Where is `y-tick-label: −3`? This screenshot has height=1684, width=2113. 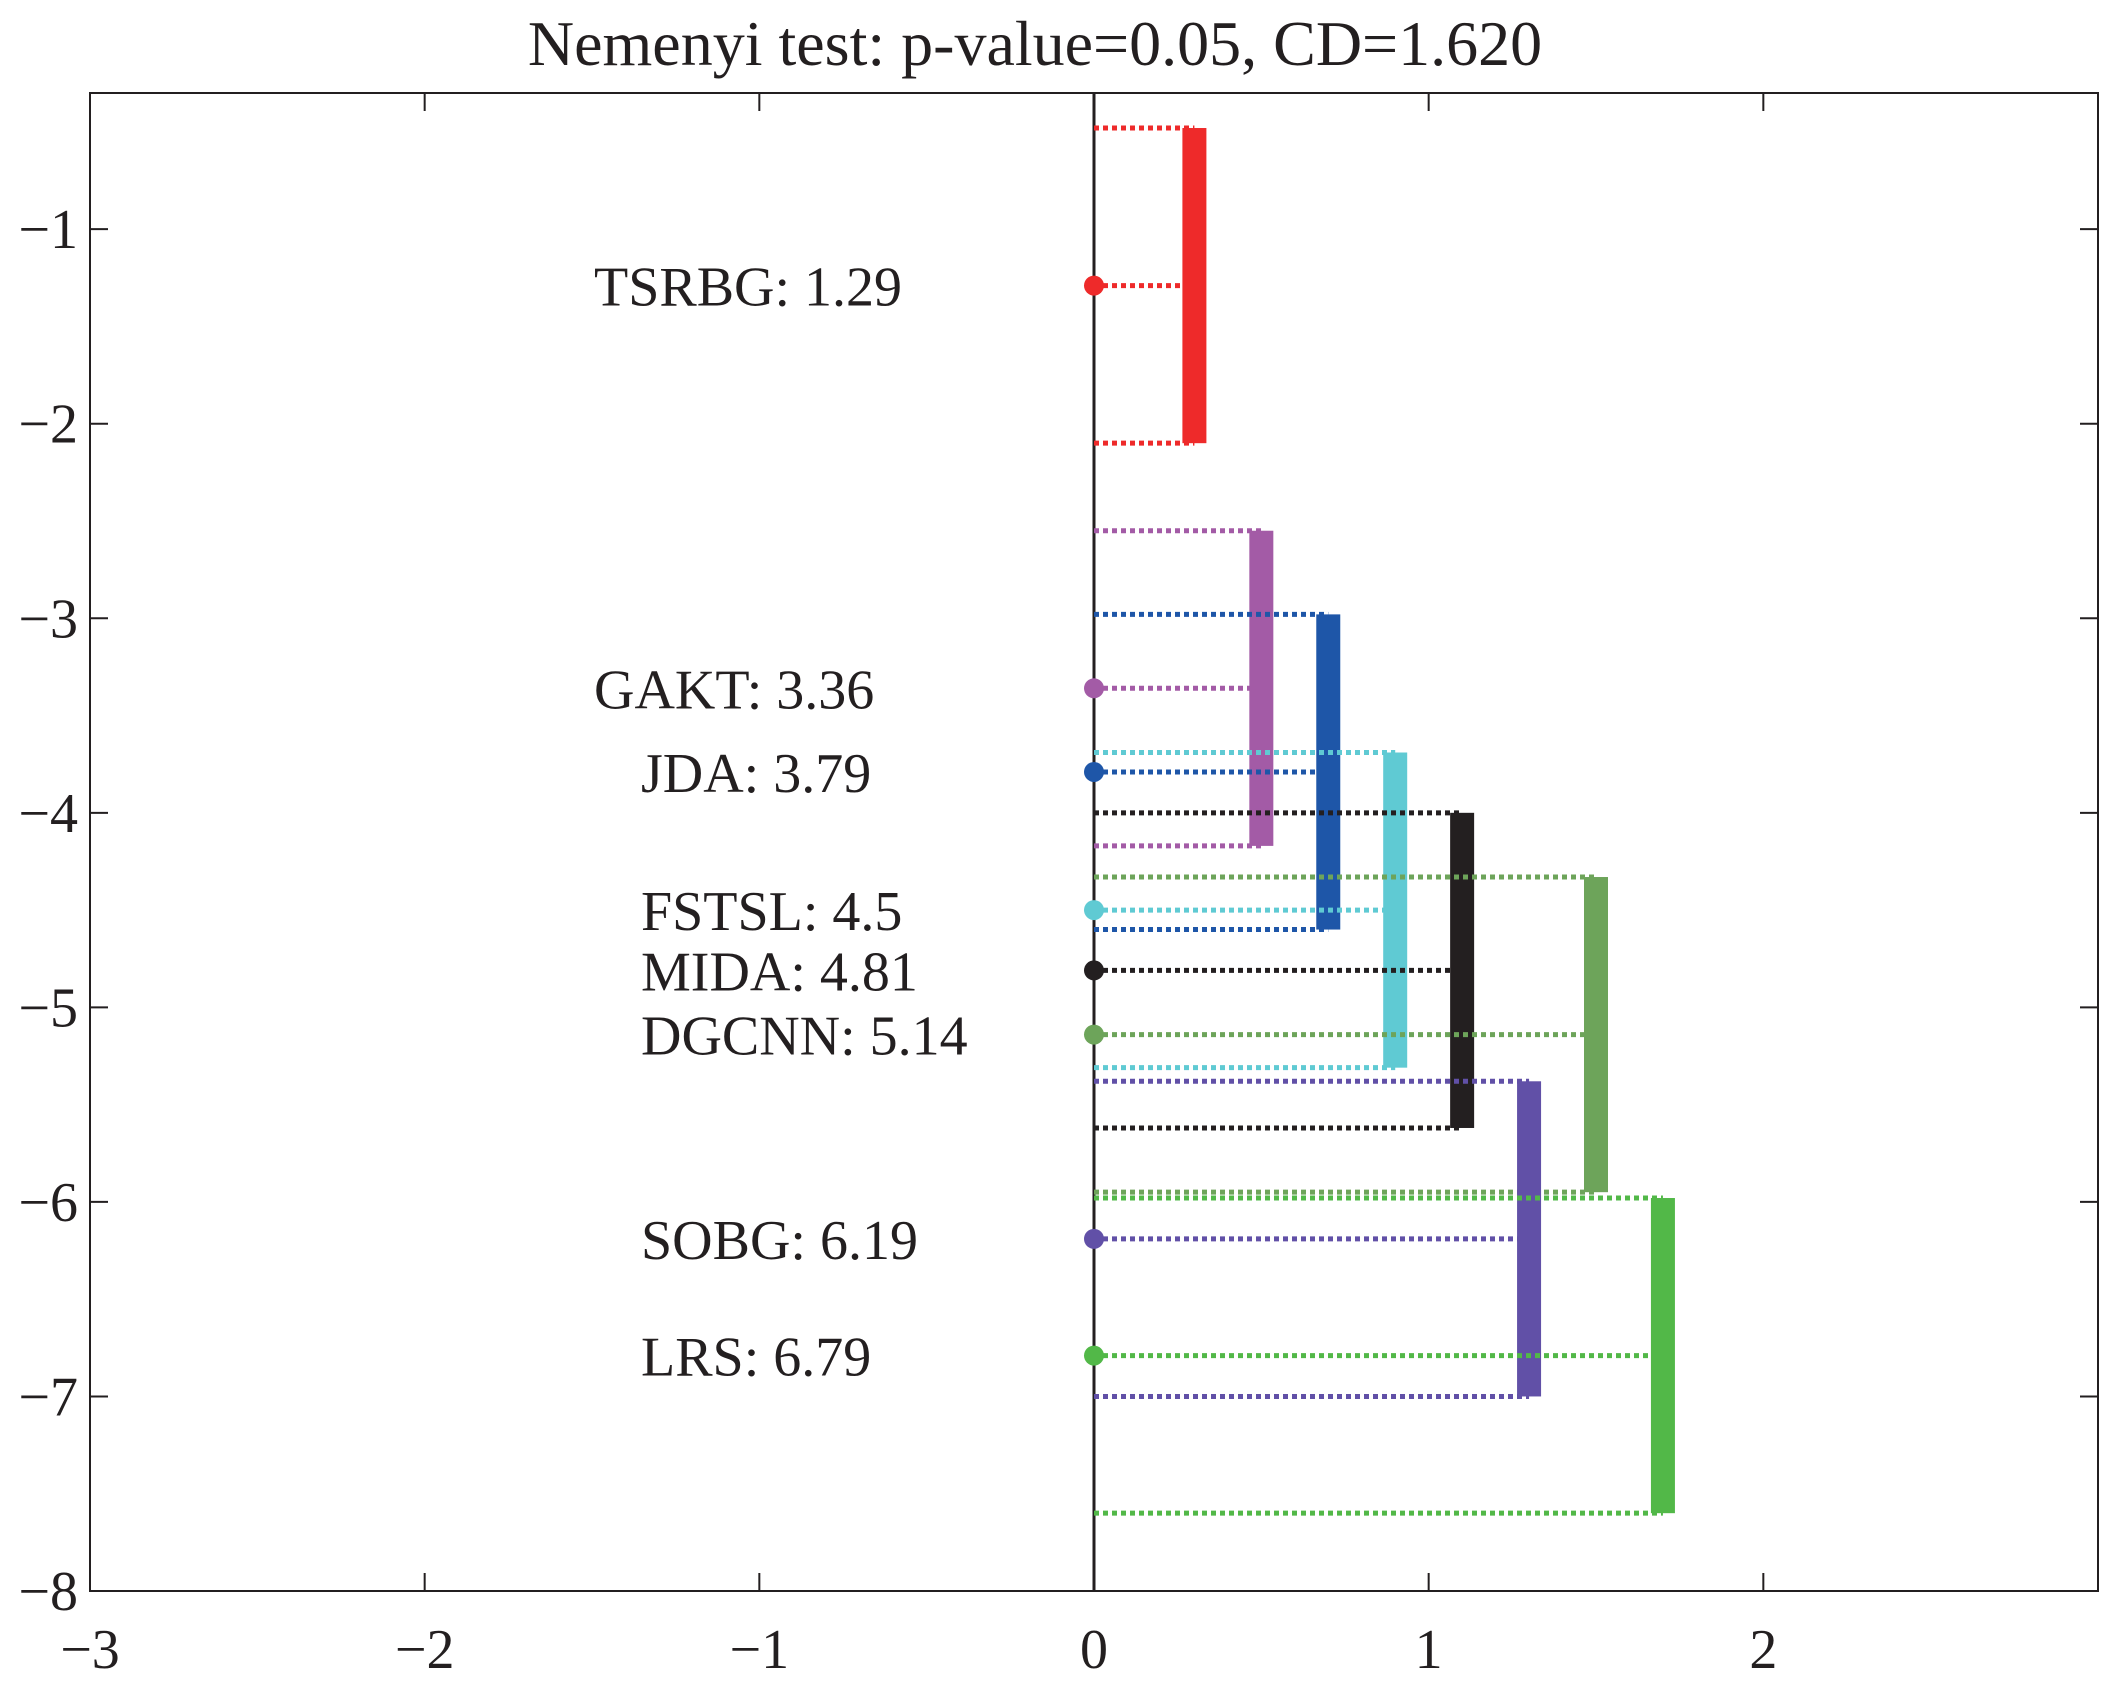 y-tick-label: −3 is located at coordinates (48, 619).